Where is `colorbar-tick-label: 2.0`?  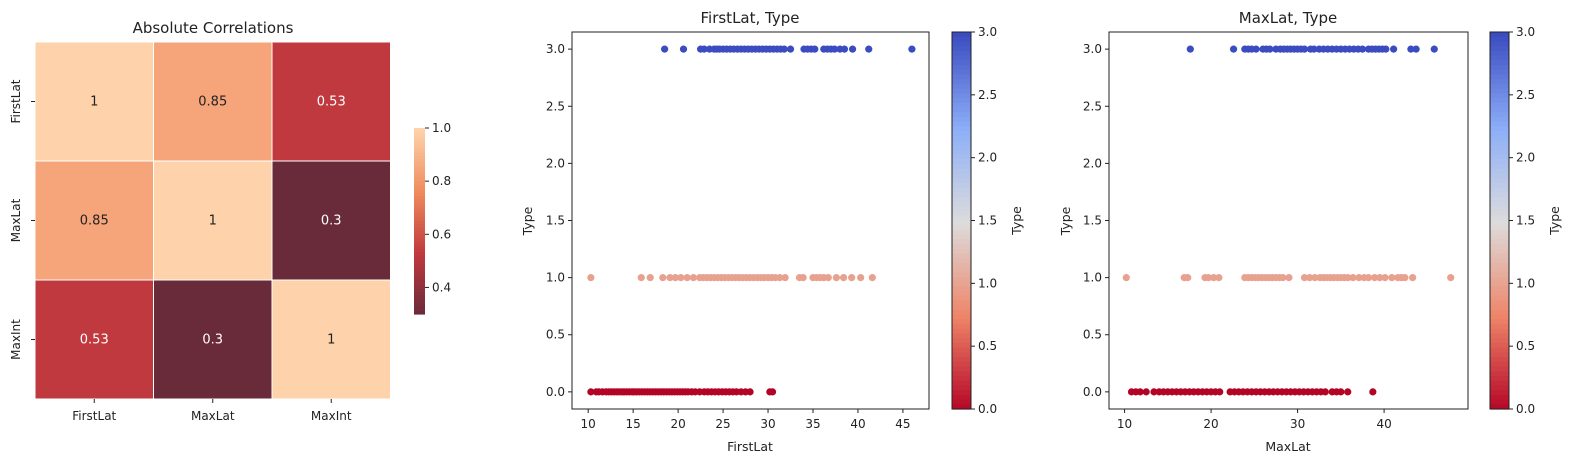
colorbar-tick-label: 2.0 is located at coordinates (1525, 158).